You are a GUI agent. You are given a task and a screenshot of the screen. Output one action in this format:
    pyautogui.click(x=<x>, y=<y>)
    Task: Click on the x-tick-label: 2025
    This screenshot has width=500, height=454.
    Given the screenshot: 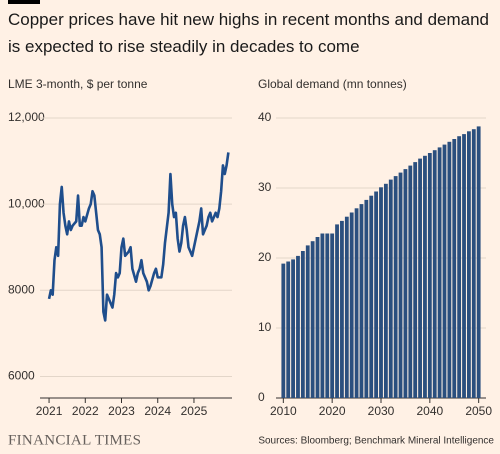 What is the action you would take?
    pyautogui.click(x=194, y=411)
    